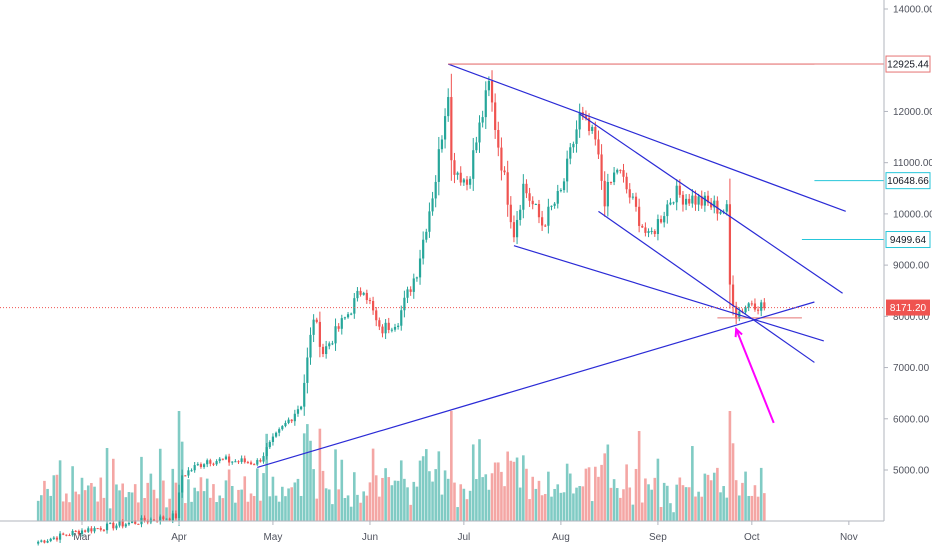 This screenshot has width=932, height=550. What do you see at coordinates (658, 537) in the screenshot?
I see `time-tick-label: Sep` at bounding box center [658, 537].